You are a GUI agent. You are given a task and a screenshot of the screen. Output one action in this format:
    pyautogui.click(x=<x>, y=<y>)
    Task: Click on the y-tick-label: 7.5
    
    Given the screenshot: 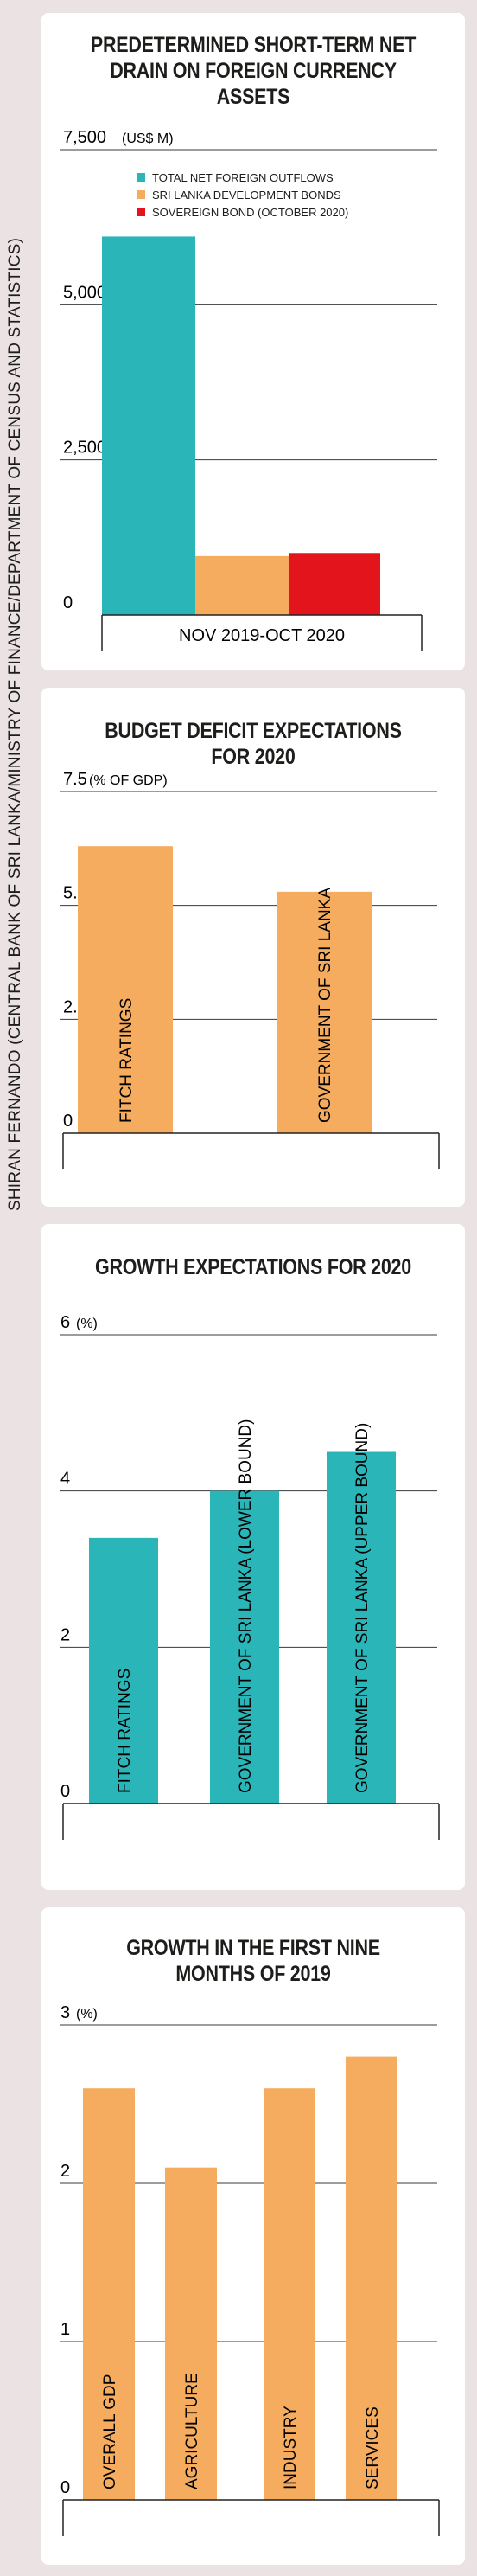 What is the action you would take?
    pyautogui.click(x=75, y=779)
    